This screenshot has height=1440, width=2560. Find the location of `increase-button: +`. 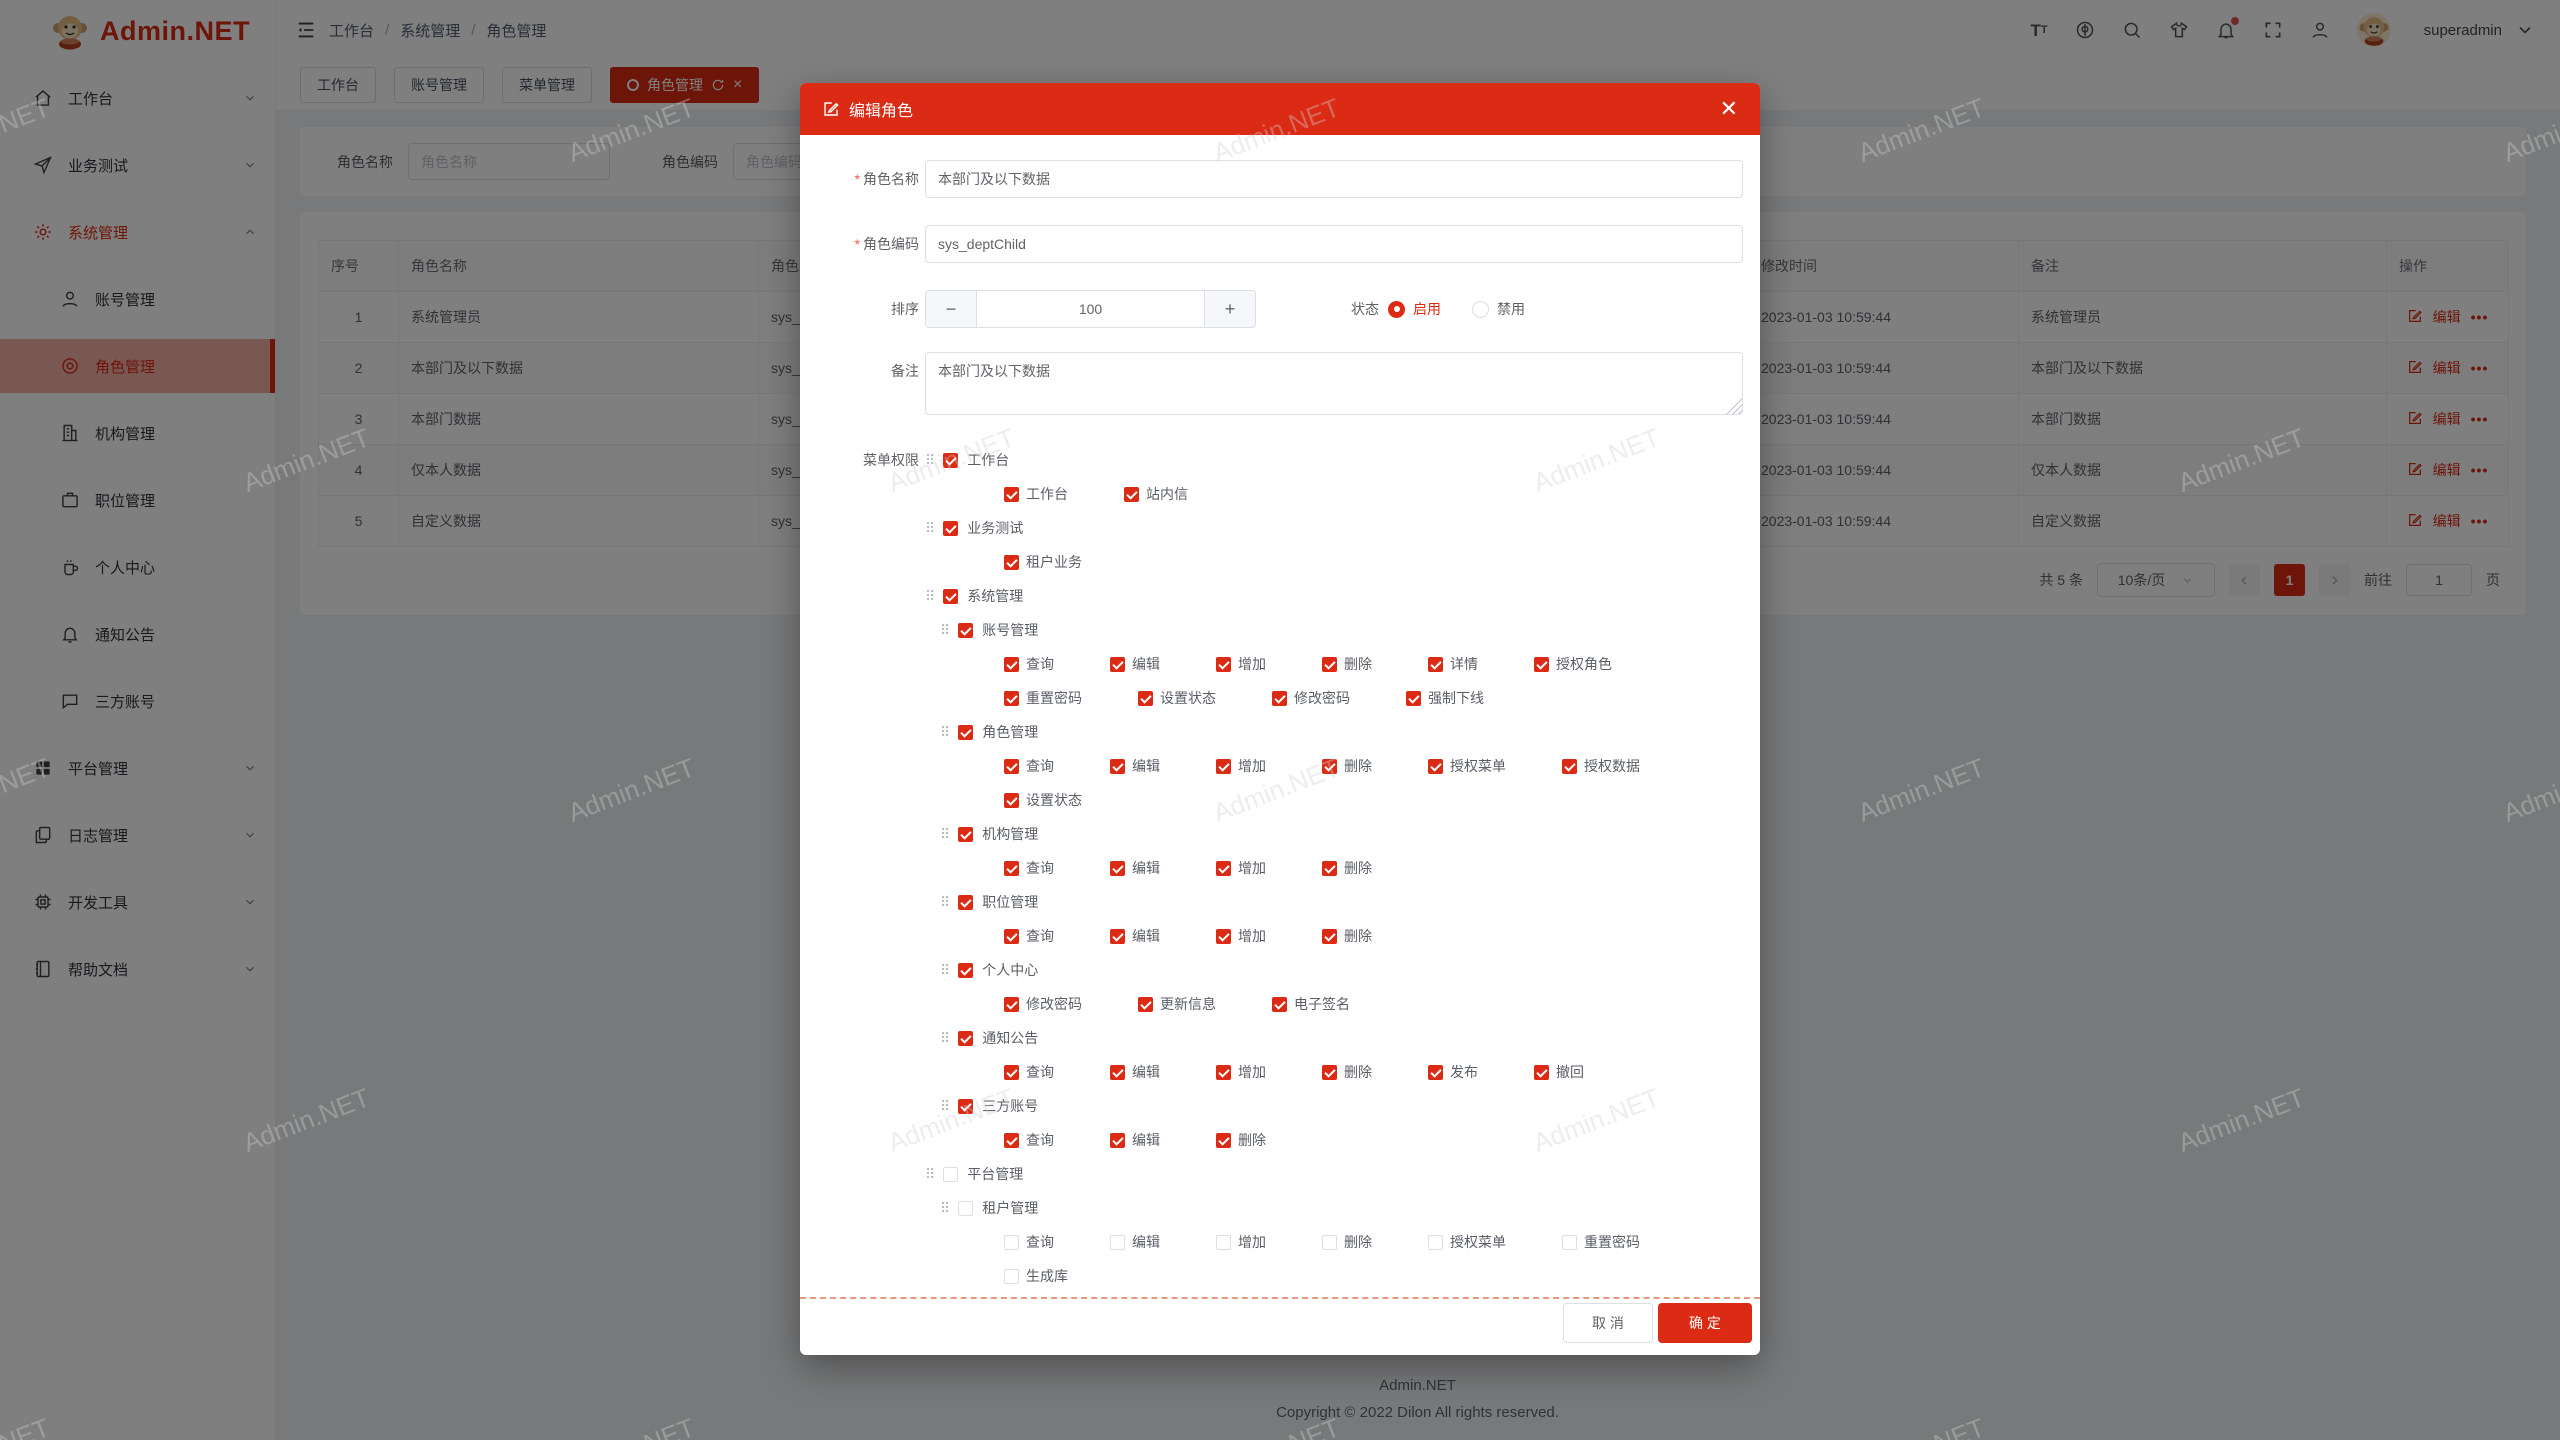

increase-button: + is located at coordinates (1229, 309).